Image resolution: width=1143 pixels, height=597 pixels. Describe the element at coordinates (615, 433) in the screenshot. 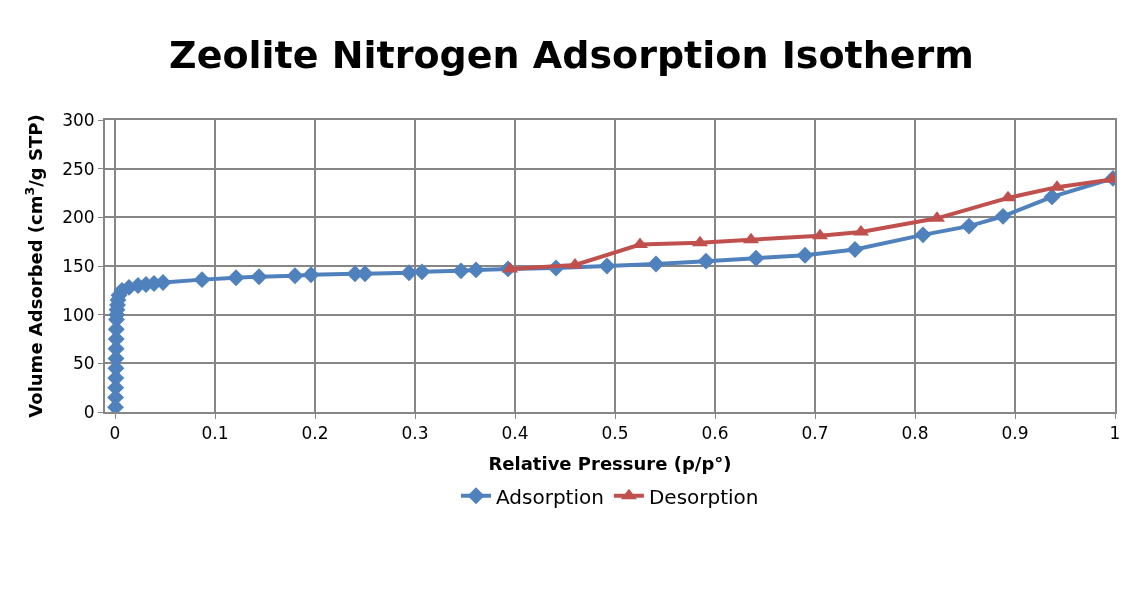

I see `x-tick-label: 0.5` at that location.